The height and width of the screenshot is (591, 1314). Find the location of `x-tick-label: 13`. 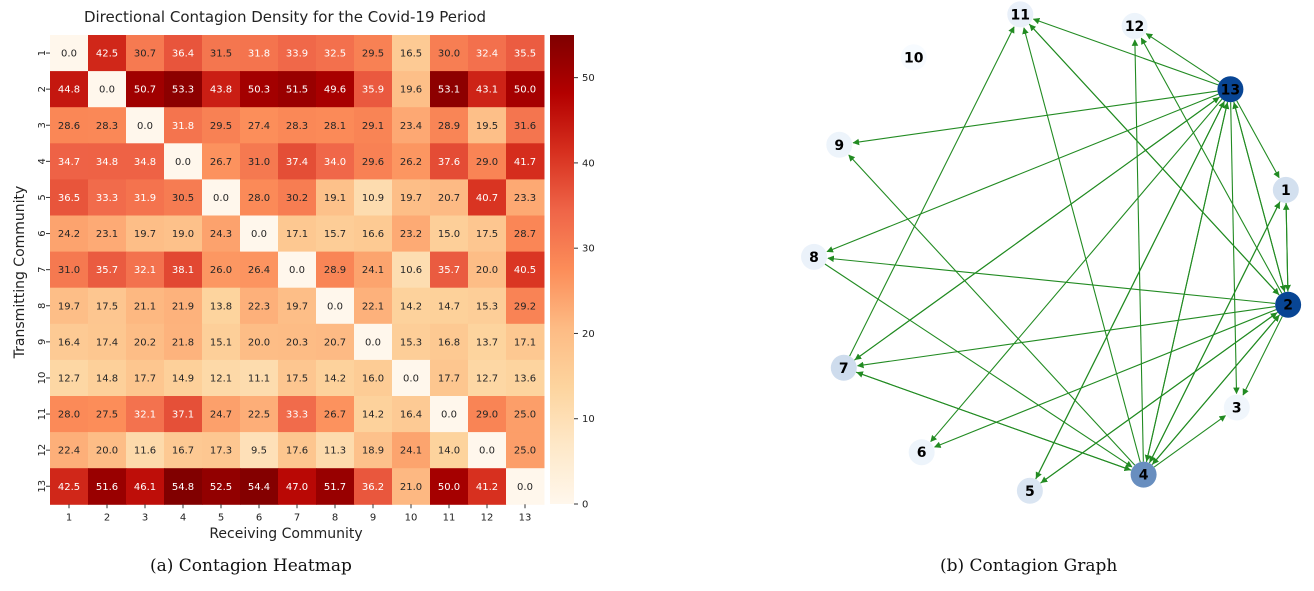

x-tick-label: 13 is located at coordinates (525, 517).